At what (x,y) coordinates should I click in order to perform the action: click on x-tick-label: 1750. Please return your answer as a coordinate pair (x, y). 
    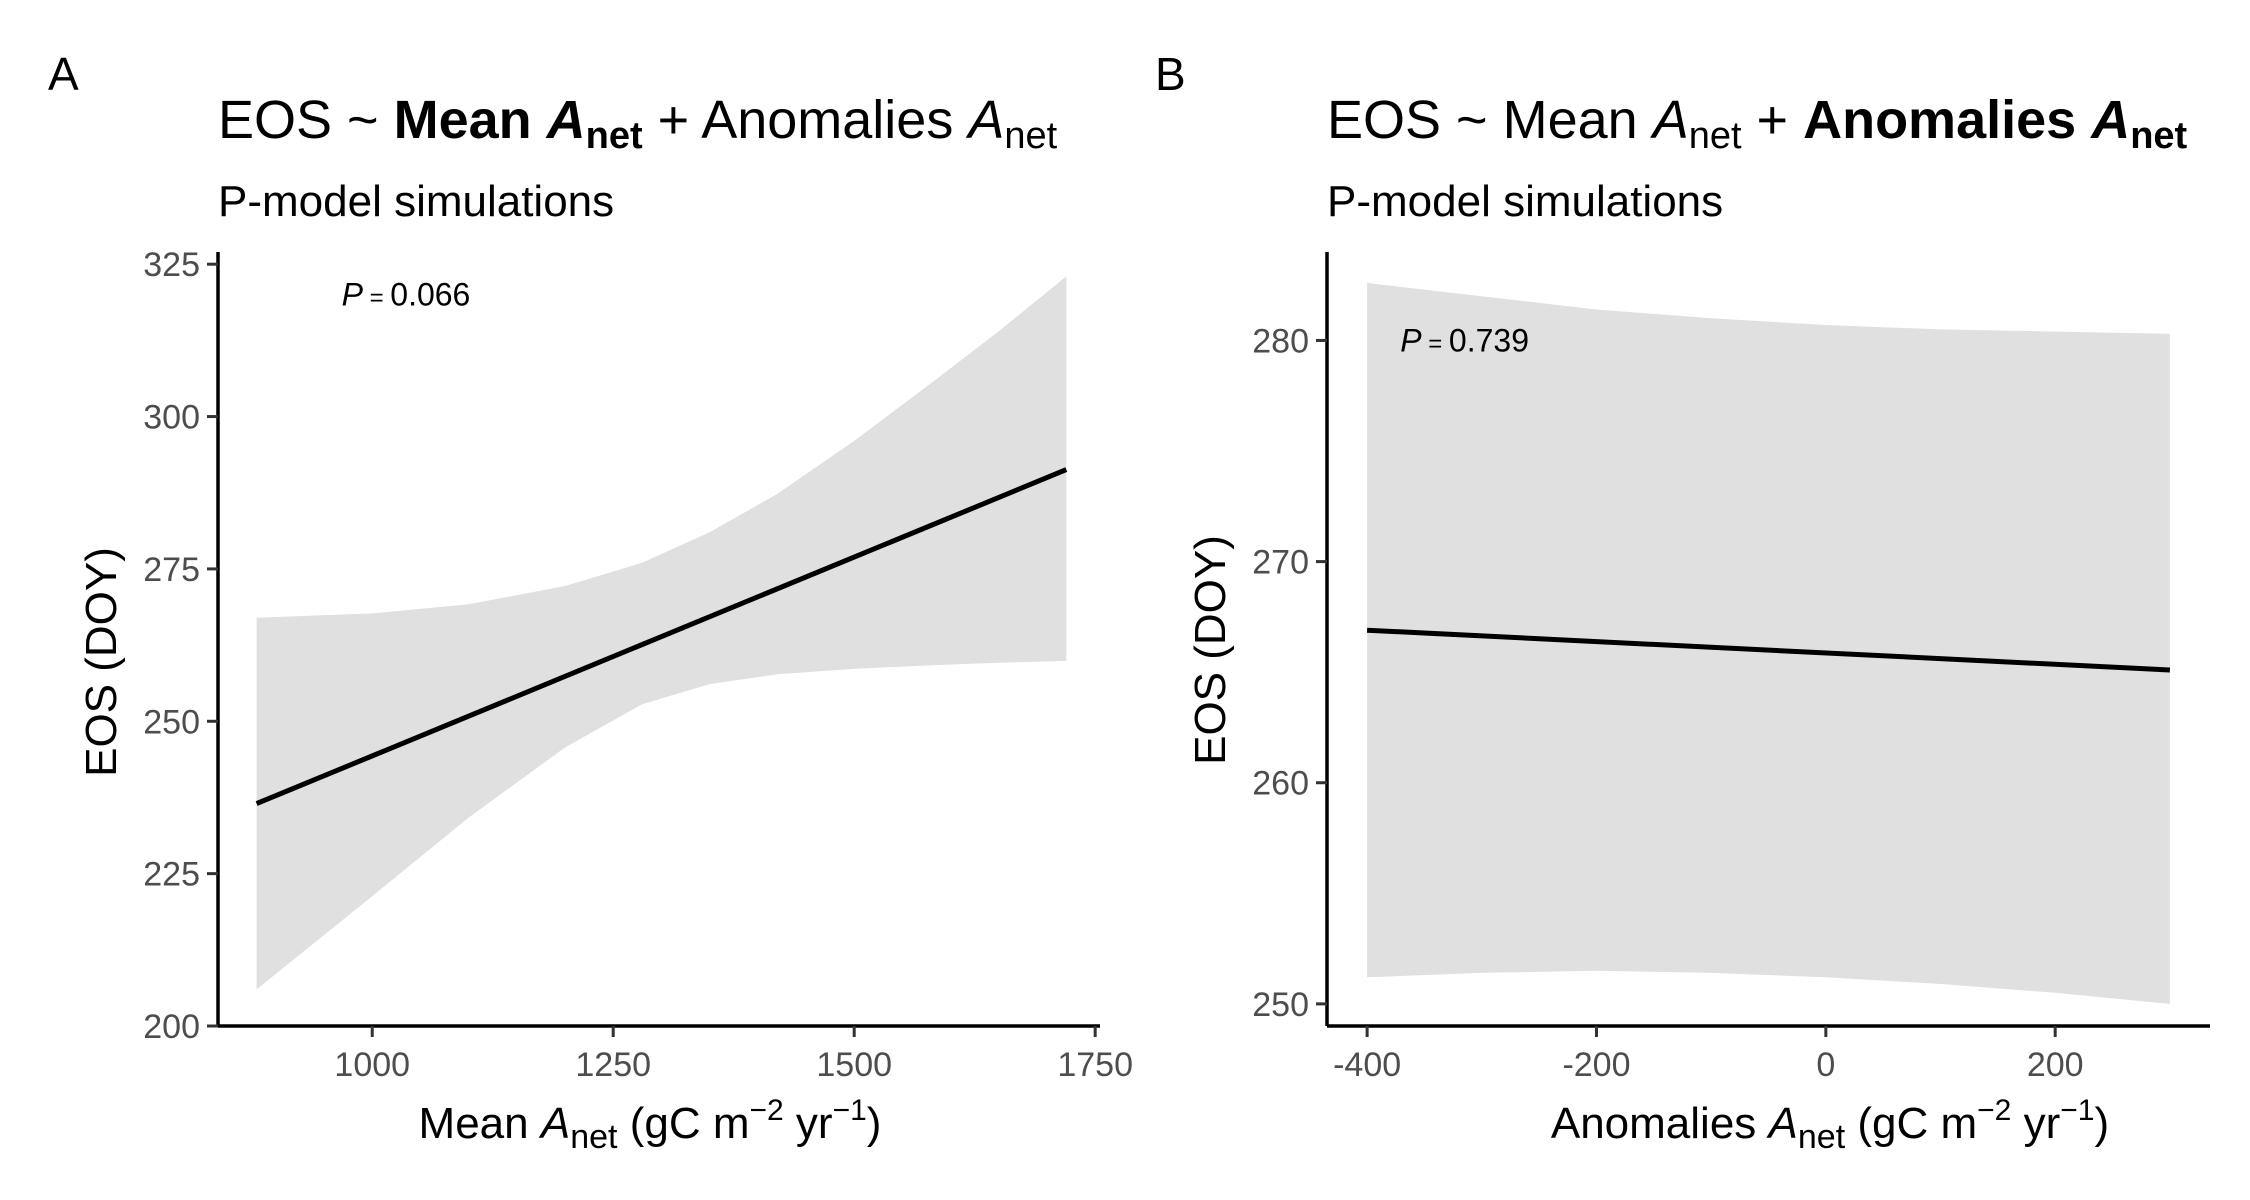
    Looking at the image, I should click on (1095, 1065).